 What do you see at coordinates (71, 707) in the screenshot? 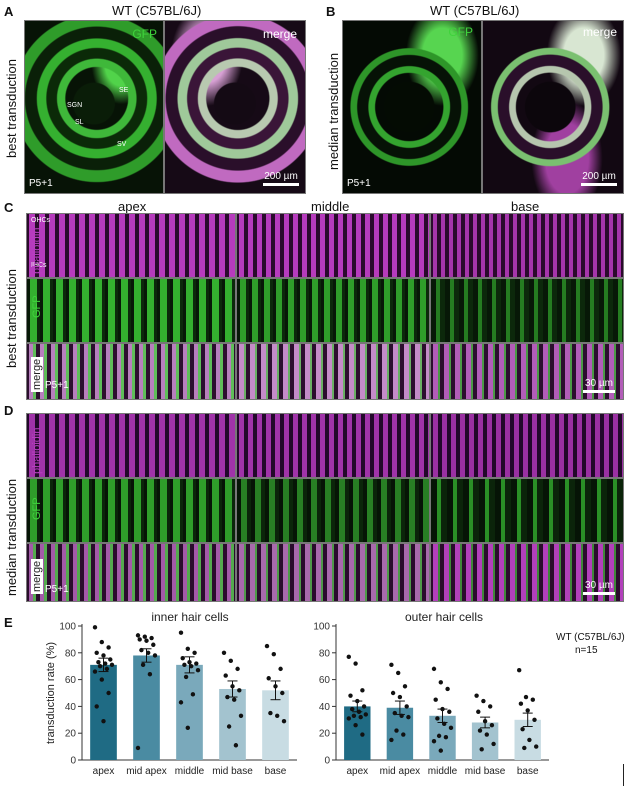
I see `ihc-y-tick-label: 40` at bounding box center [71, 707].